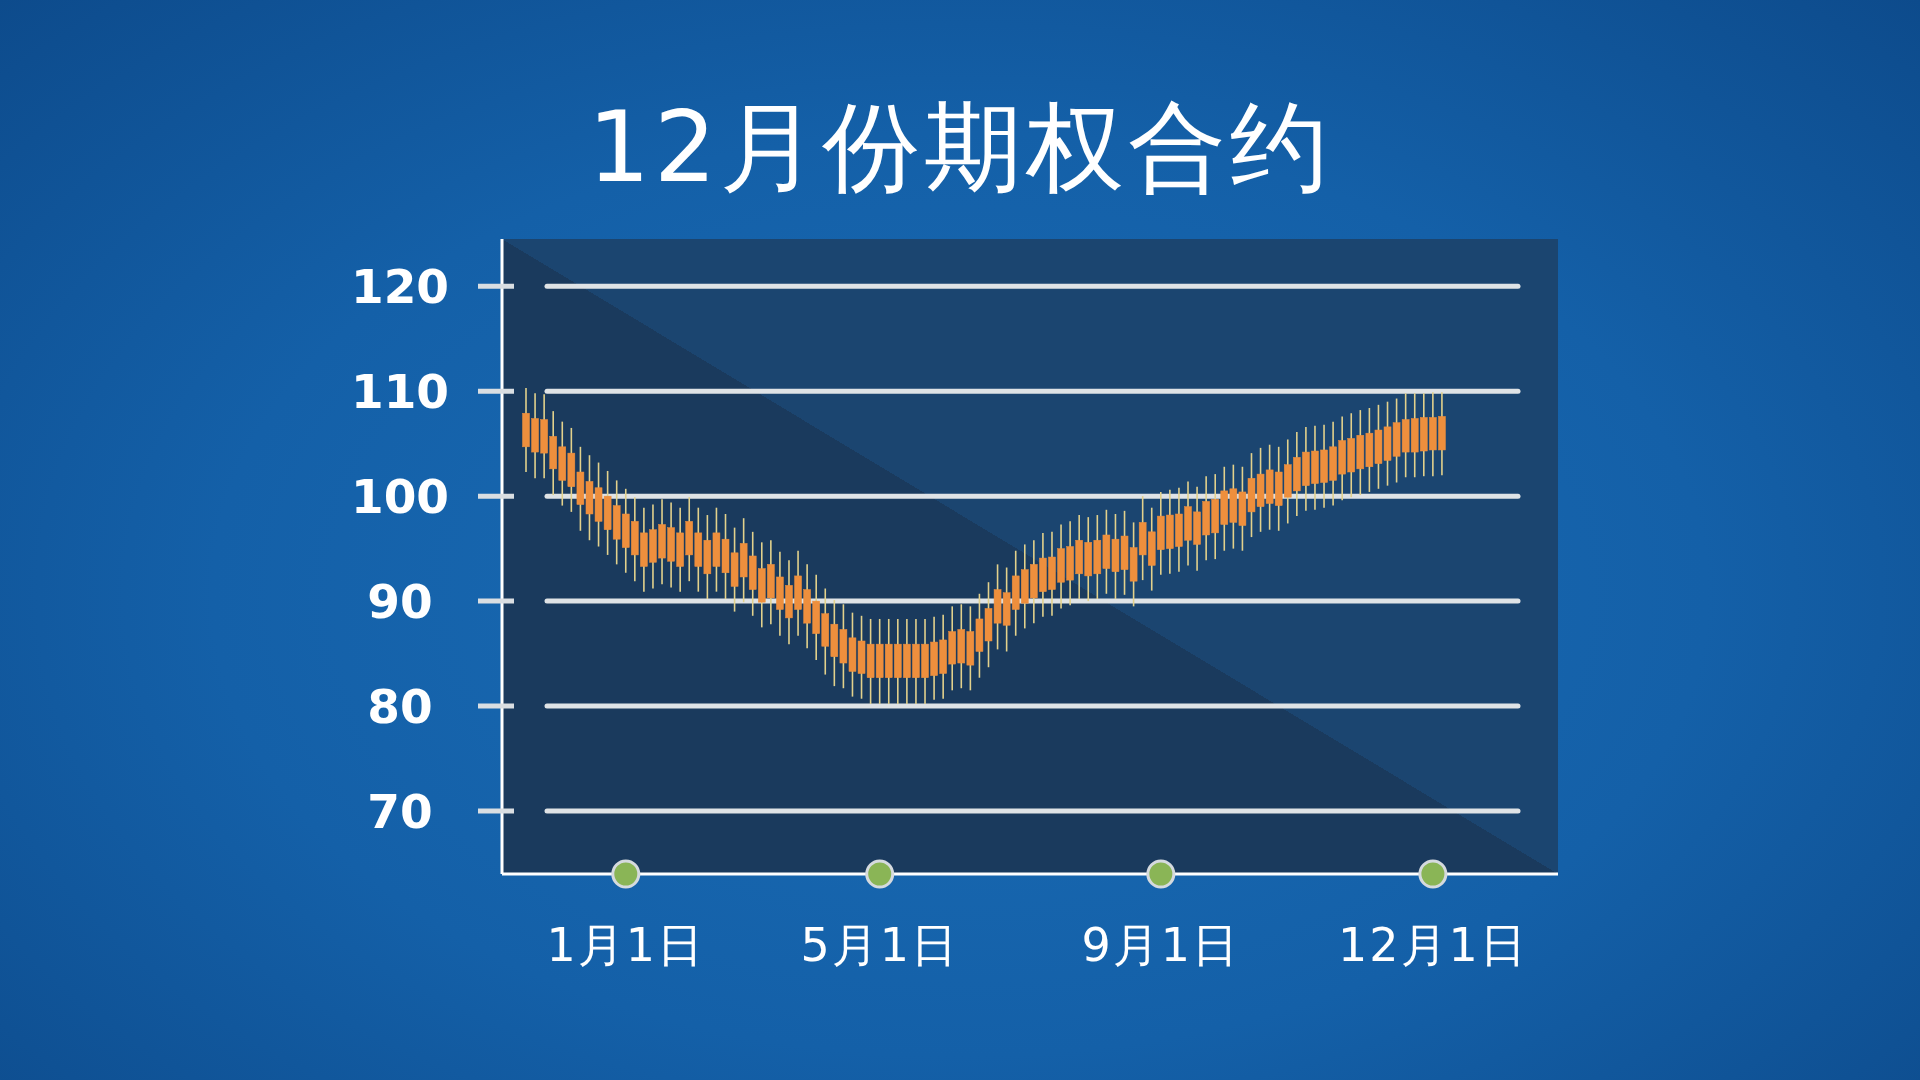  I want to click on y-tick-label: 100, so click(400, 496).